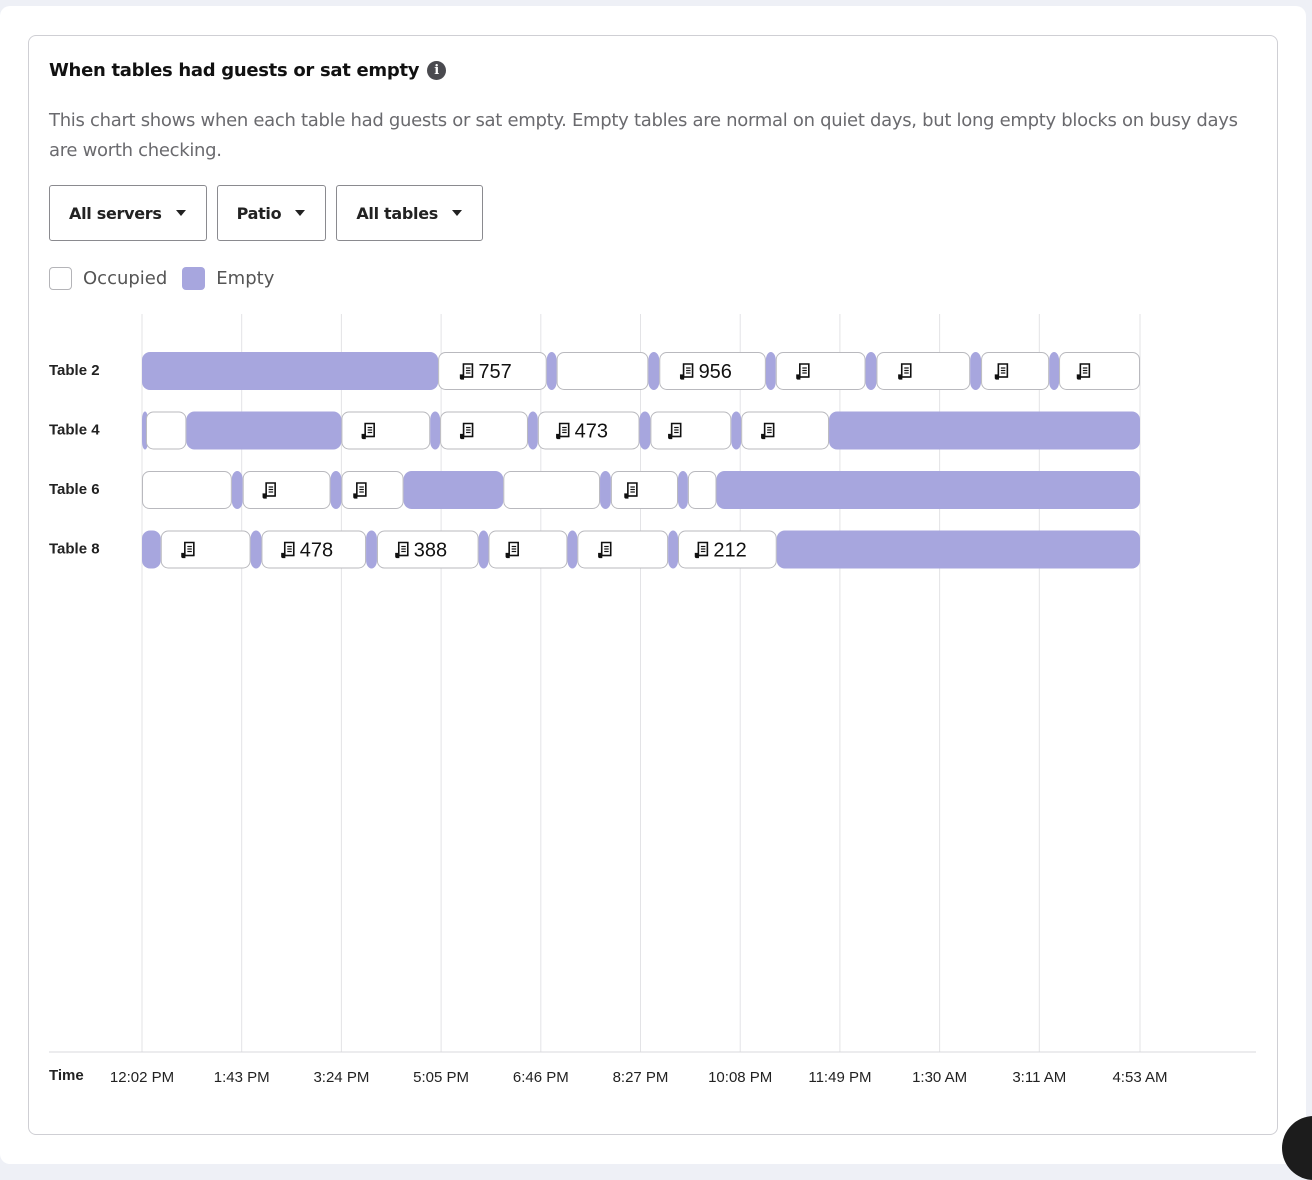 Image resolution: width=1312 pixels, height=1180 pixels. I want to click on check-number: 757, so click(494, 372).